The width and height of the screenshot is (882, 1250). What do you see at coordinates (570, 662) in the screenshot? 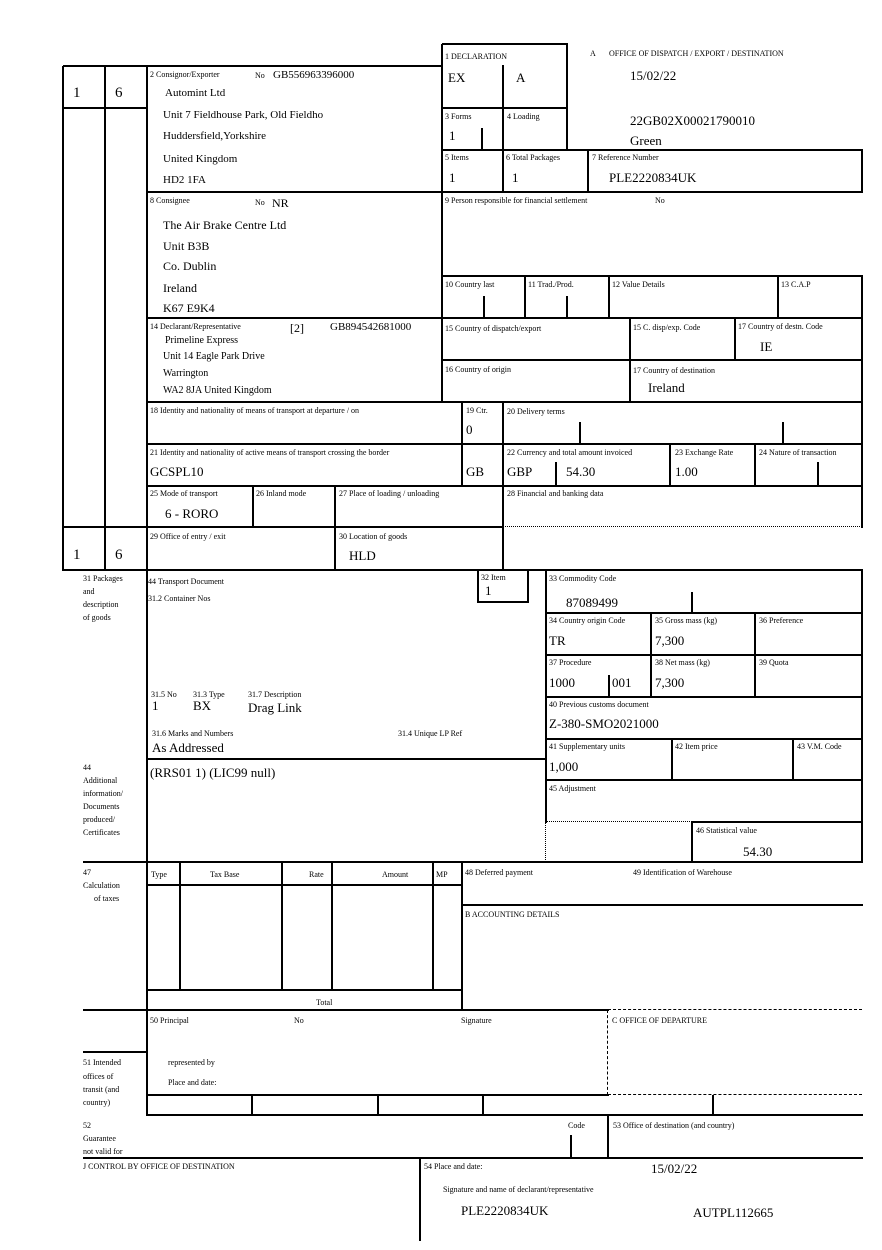
I see `box37-label: 37 Procedure` at bounding box center [570, 662].